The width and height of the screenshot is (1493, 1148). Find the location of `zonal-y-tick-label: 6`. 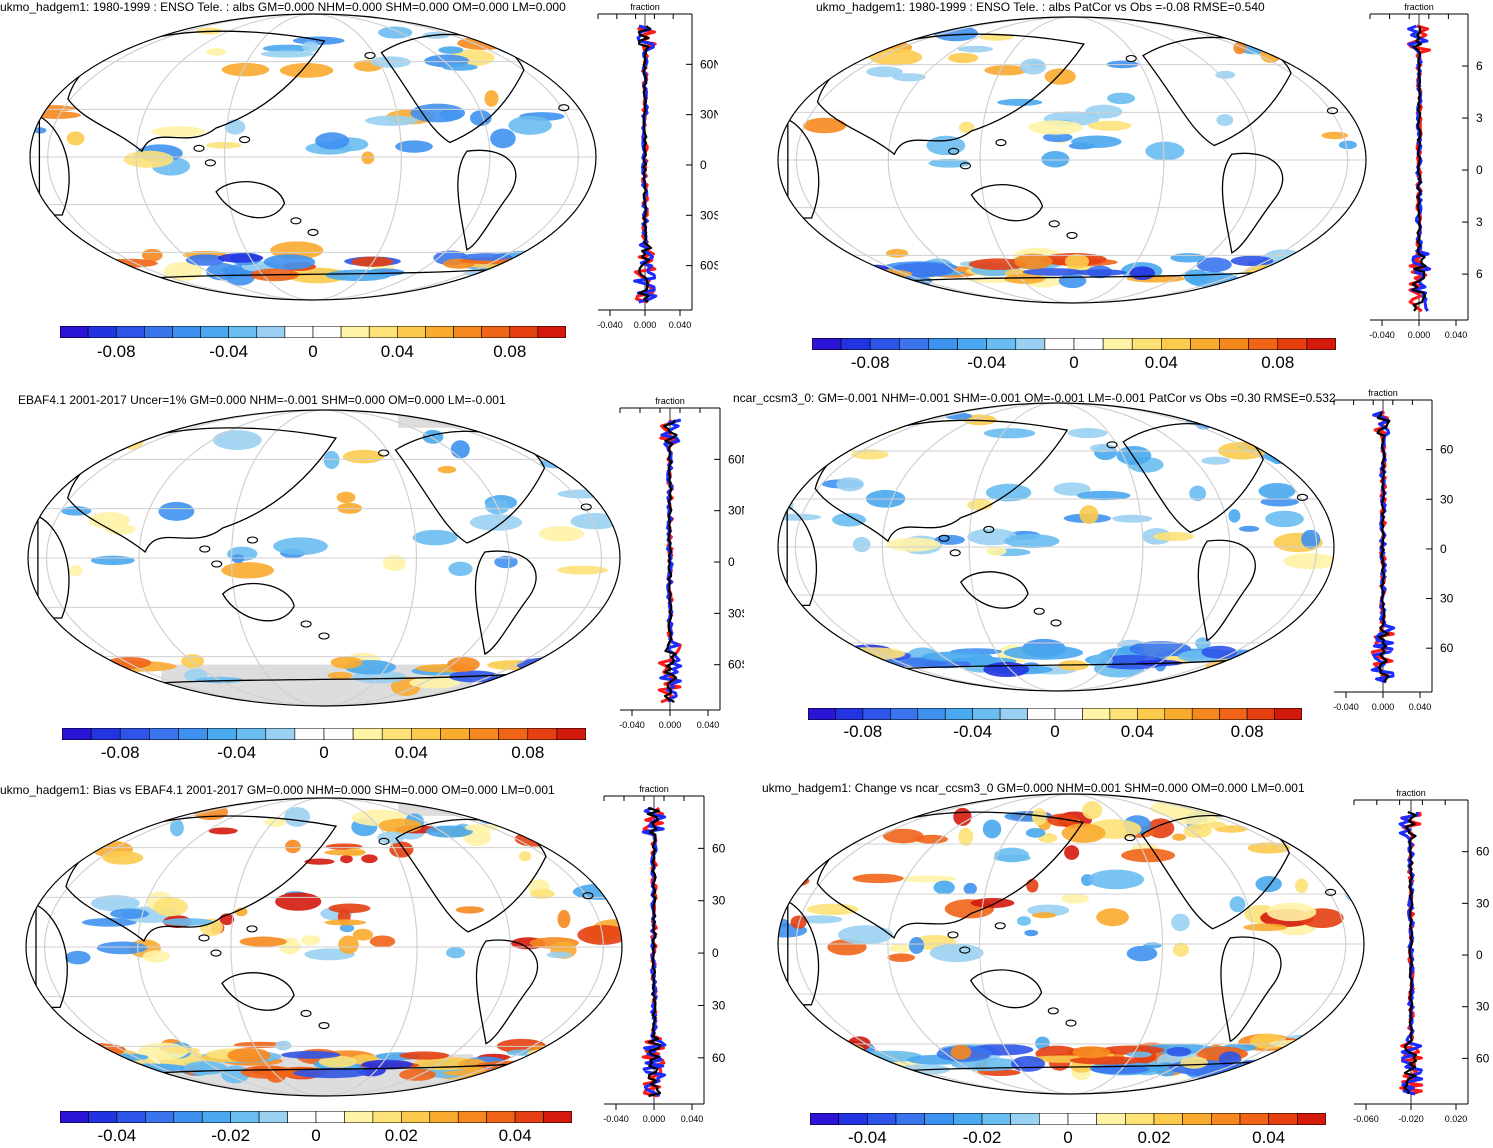

zonal-y-tick-label: 6 is located at coordinates (1479, 274).